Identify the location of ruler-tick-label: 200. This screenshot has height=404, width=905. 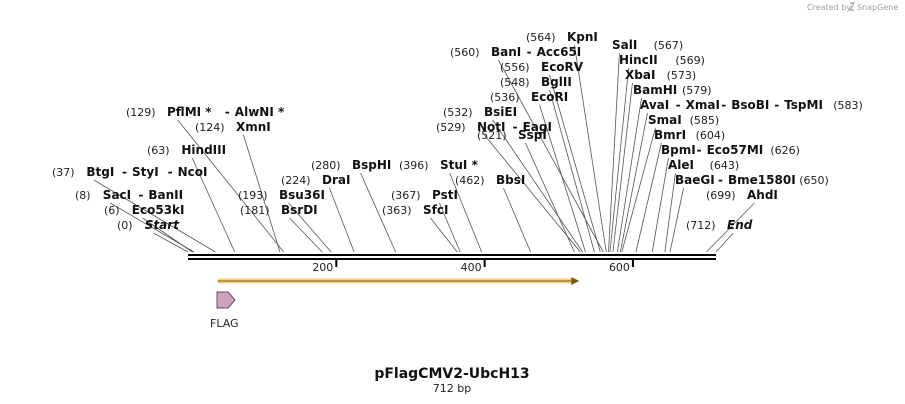
(322, 267).